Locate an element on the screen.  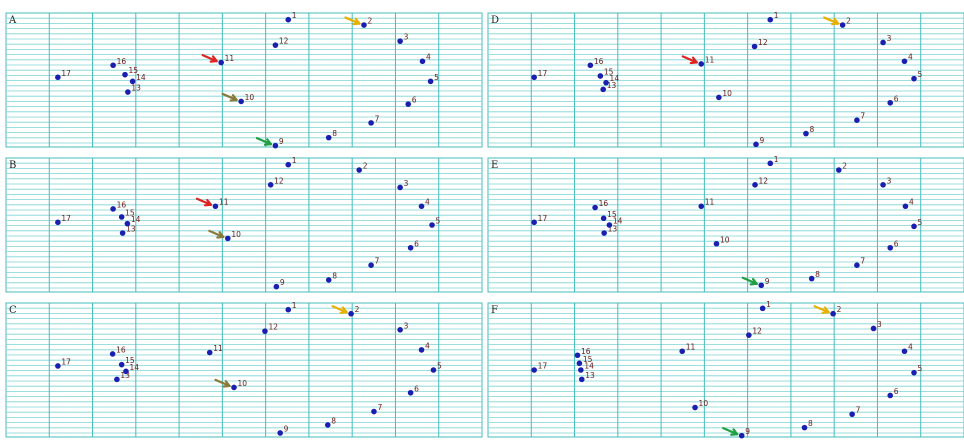
panel-f-letter: F is located at coordinates (494, 310).